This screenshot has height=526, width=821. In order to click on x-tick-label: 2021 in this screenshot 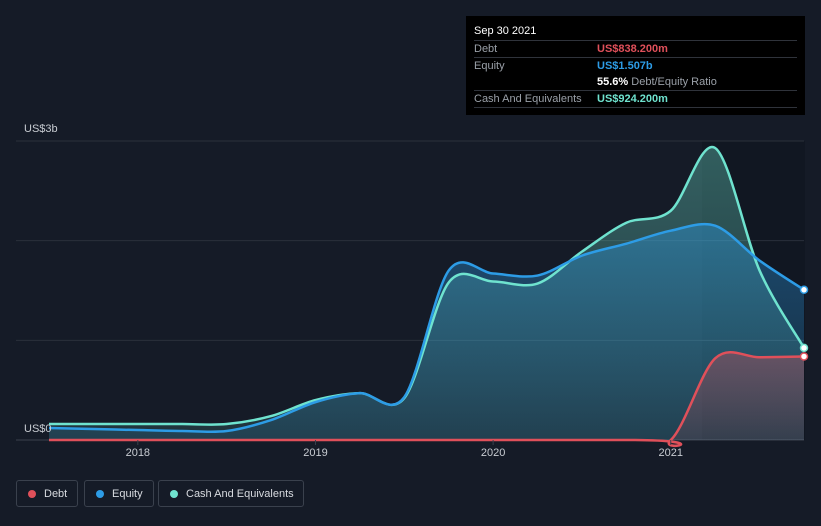, I will do `click(671, 453)`.